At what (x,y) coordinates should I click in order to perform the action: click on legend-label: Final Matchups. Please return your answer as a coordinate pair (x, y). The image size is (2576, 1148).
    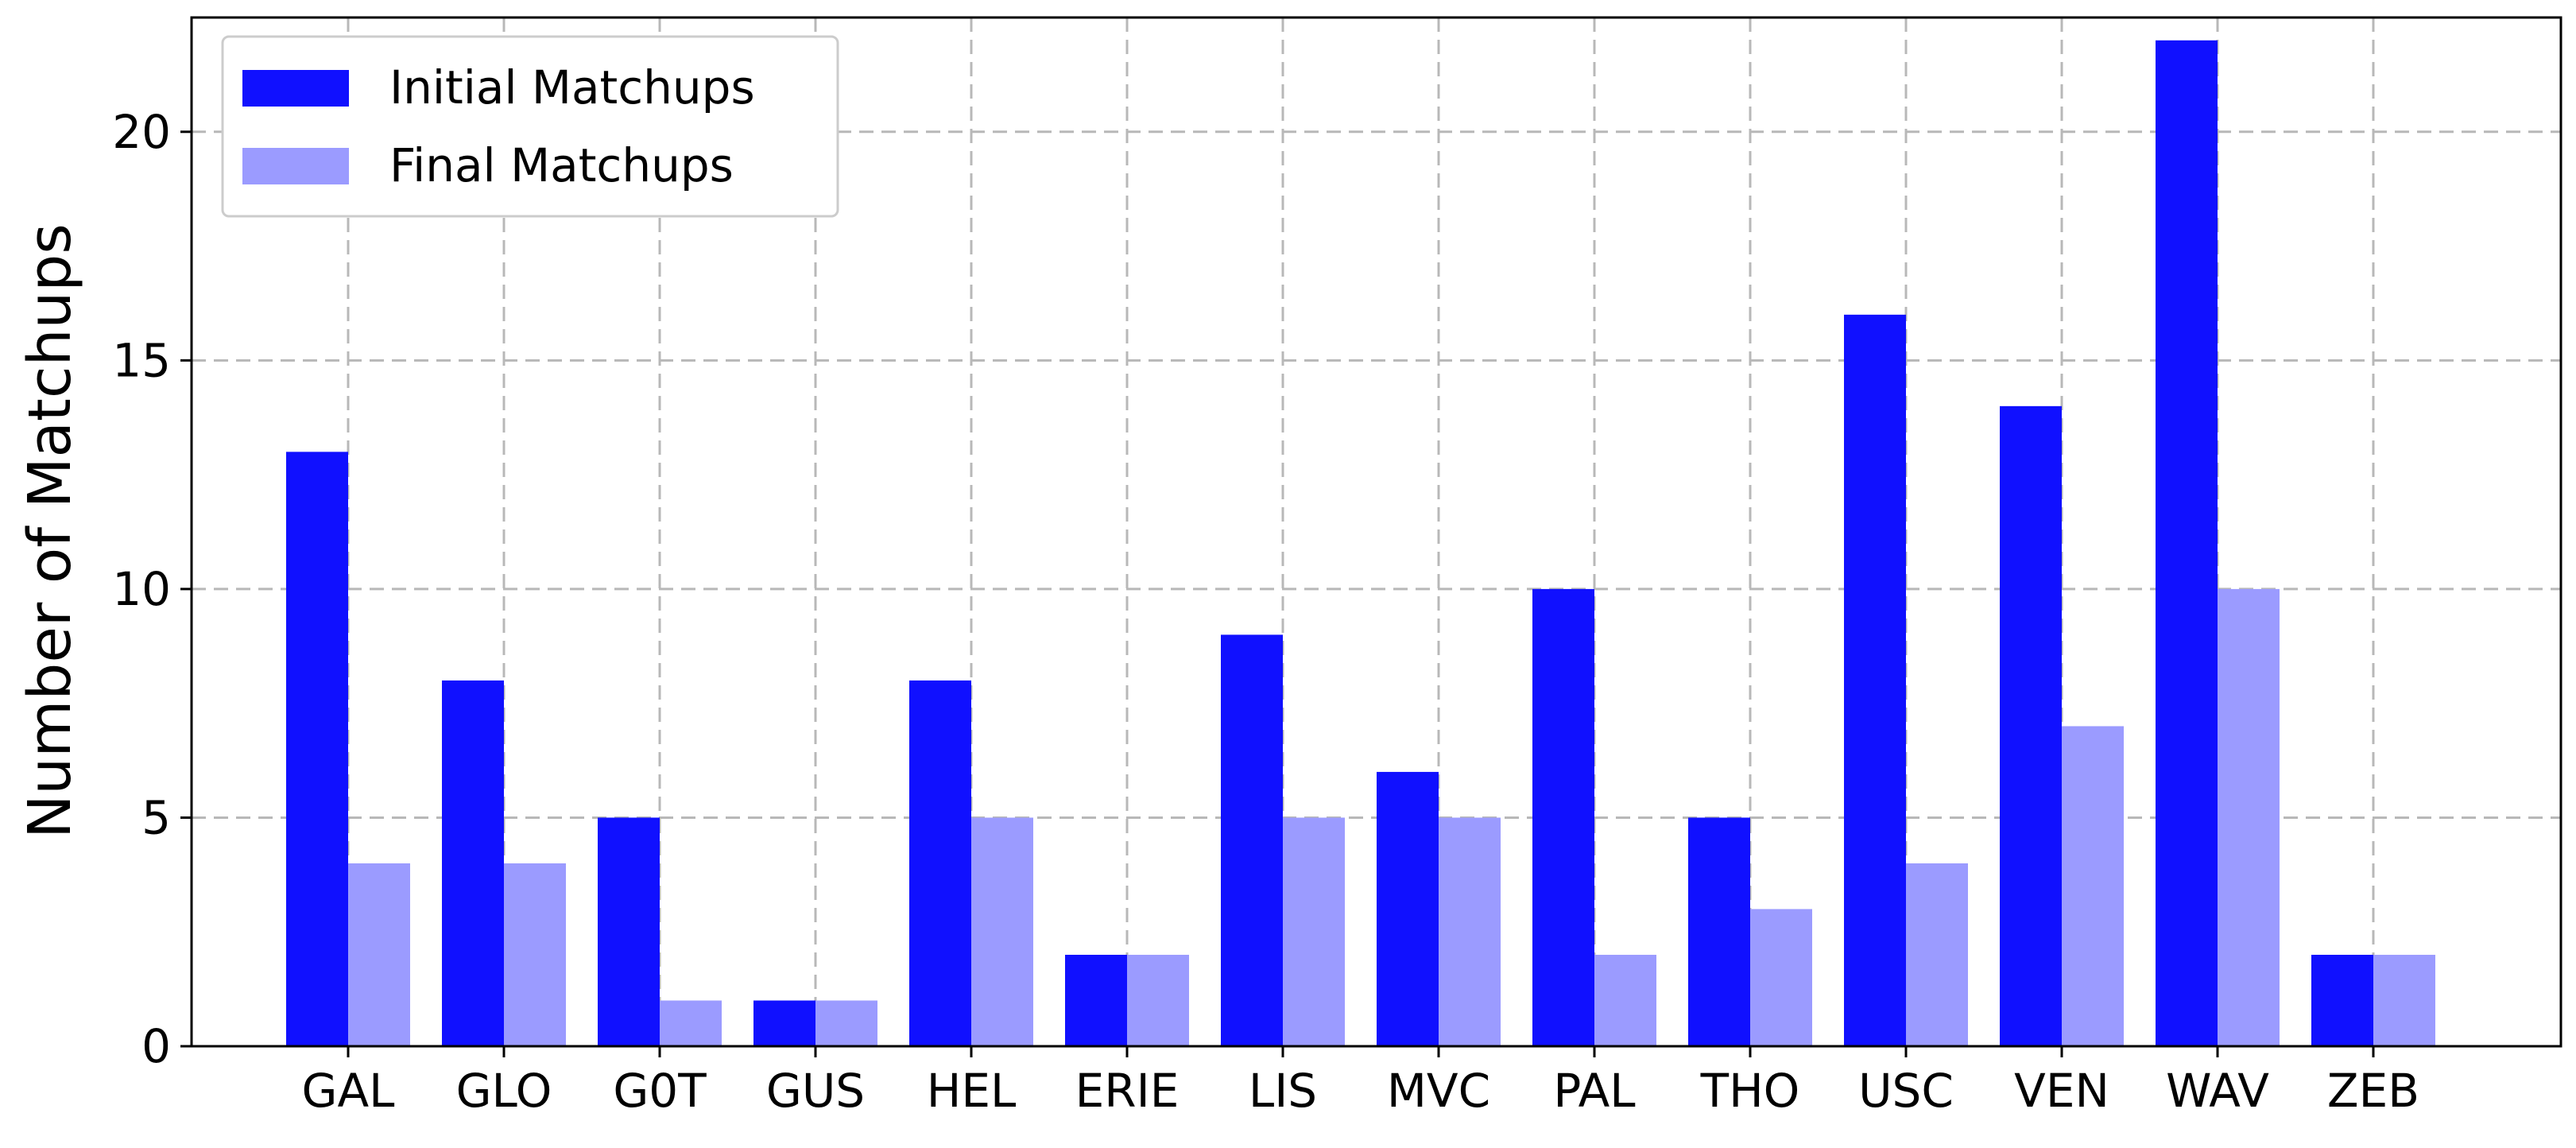
    Looking at the image, I should click on (561, 165).